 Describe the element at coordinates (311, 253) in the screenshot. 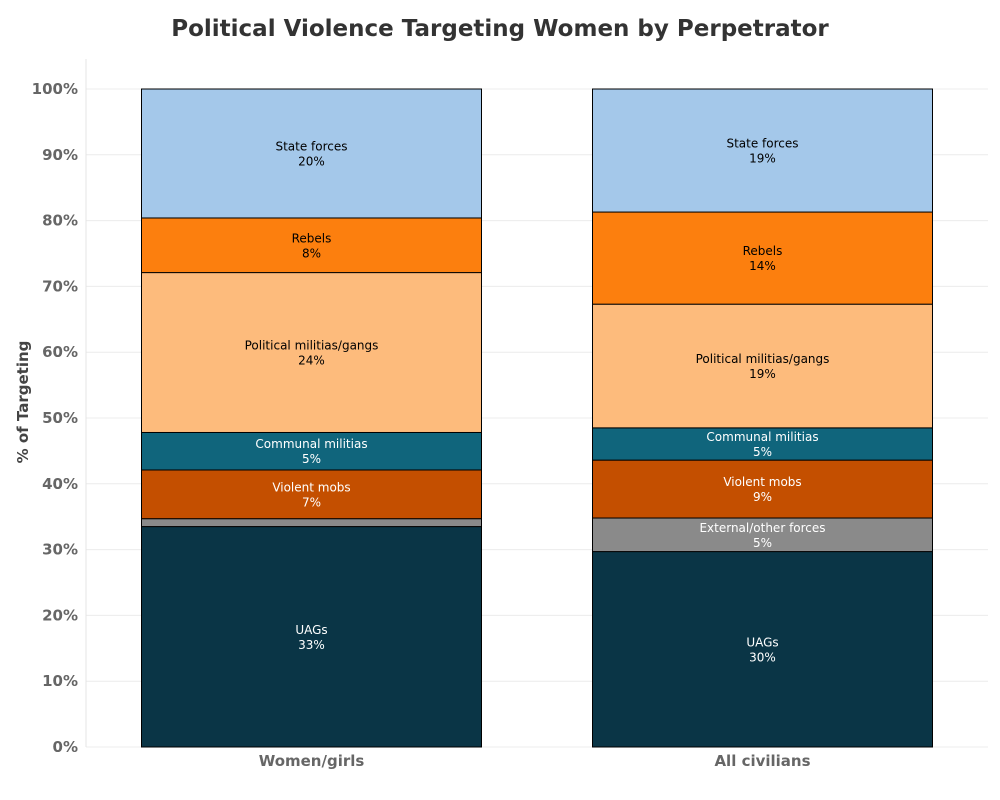

I see `segment-value-label: 8%` at that location.